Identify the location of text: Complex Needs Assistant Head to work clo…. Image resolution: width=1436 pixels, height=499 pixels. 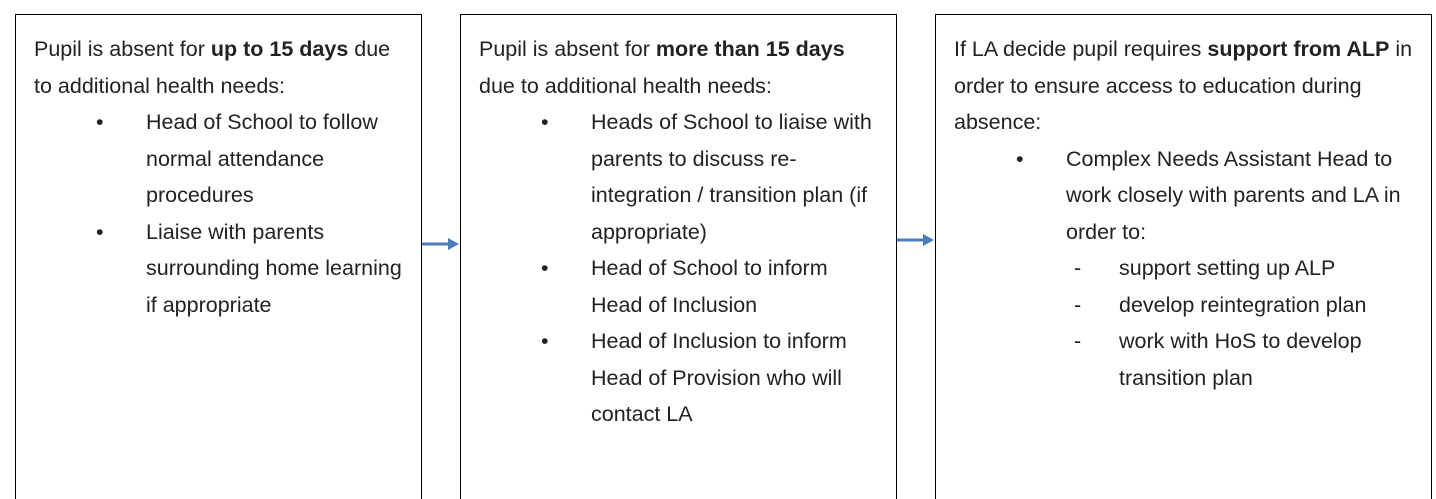
(1233, 195).